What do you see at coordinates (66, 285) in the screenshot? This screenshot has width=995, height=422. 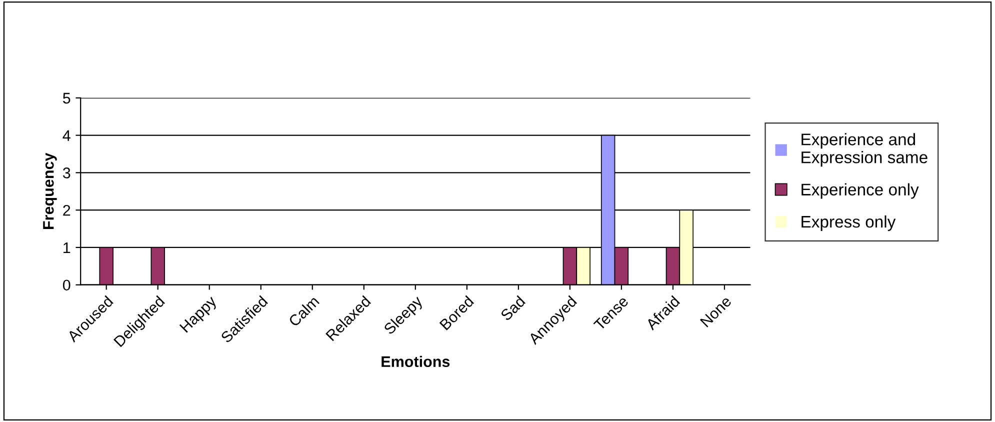 I see `y-tick-label: 0` at bounding box center [66, 285].